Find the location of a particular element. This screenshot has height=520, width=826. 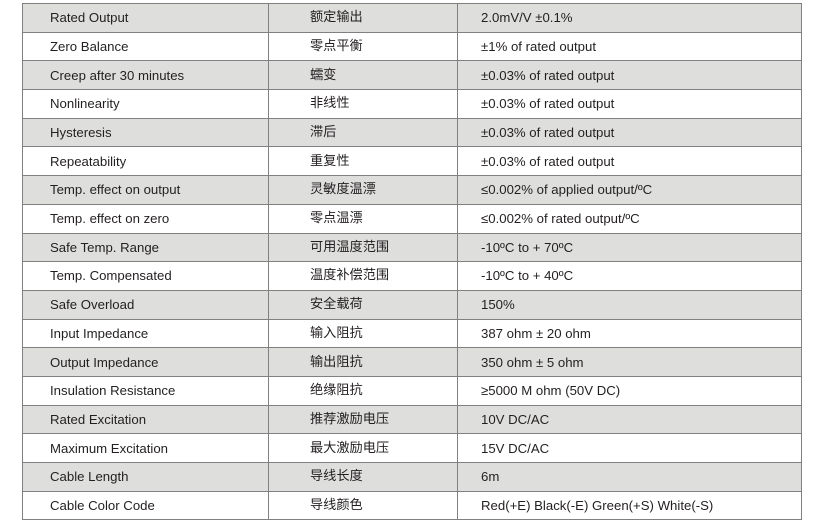

spec-value: 15V DC/AC is located at coordinates (629, 448).